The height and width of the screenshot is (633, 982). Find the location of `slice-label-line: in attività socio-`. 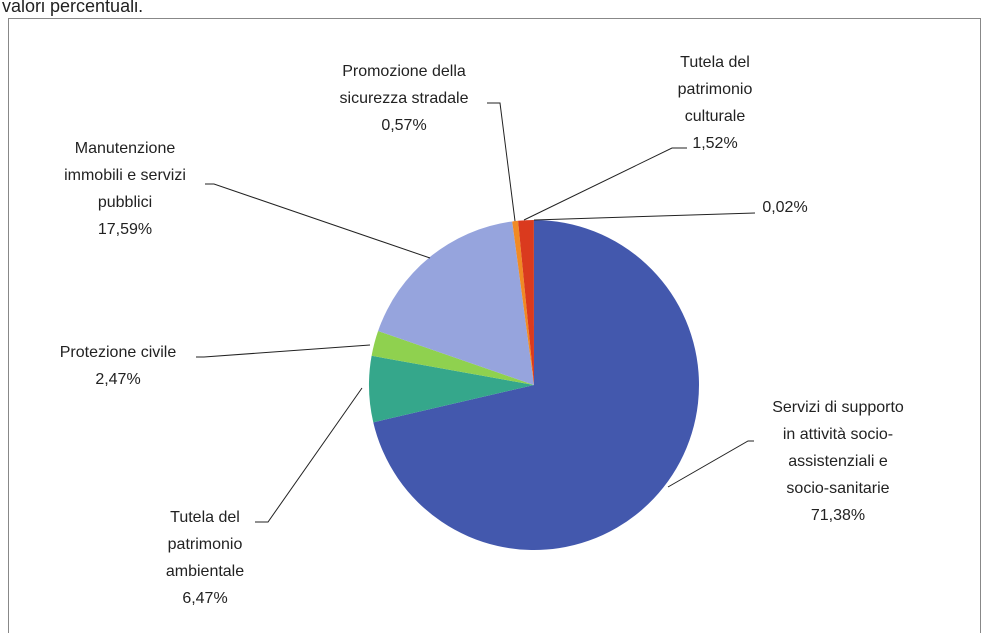

slice-label-line: in attività socio- is located at coordinates (838, 434).